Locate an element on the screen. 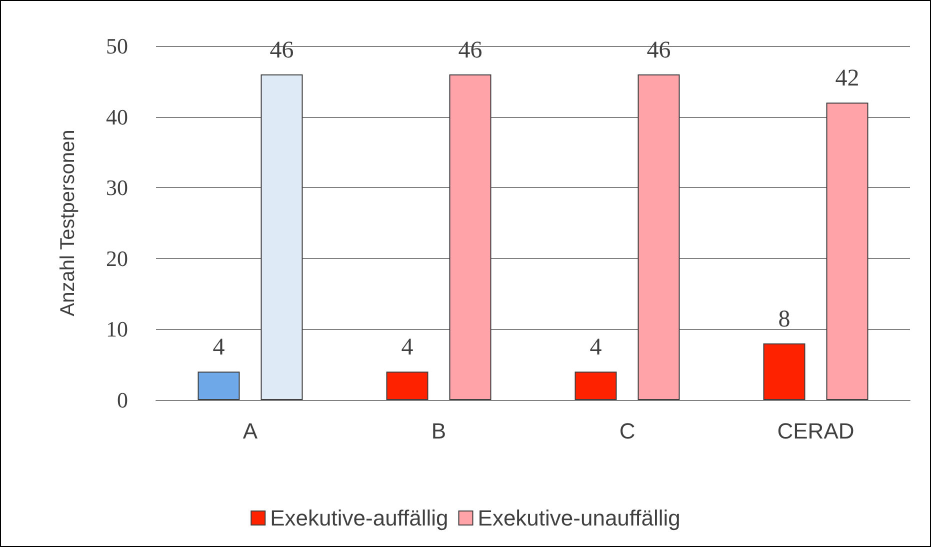 The image size is (931, 547). y-tick-label: 40 is located at coordinates (117, 117).